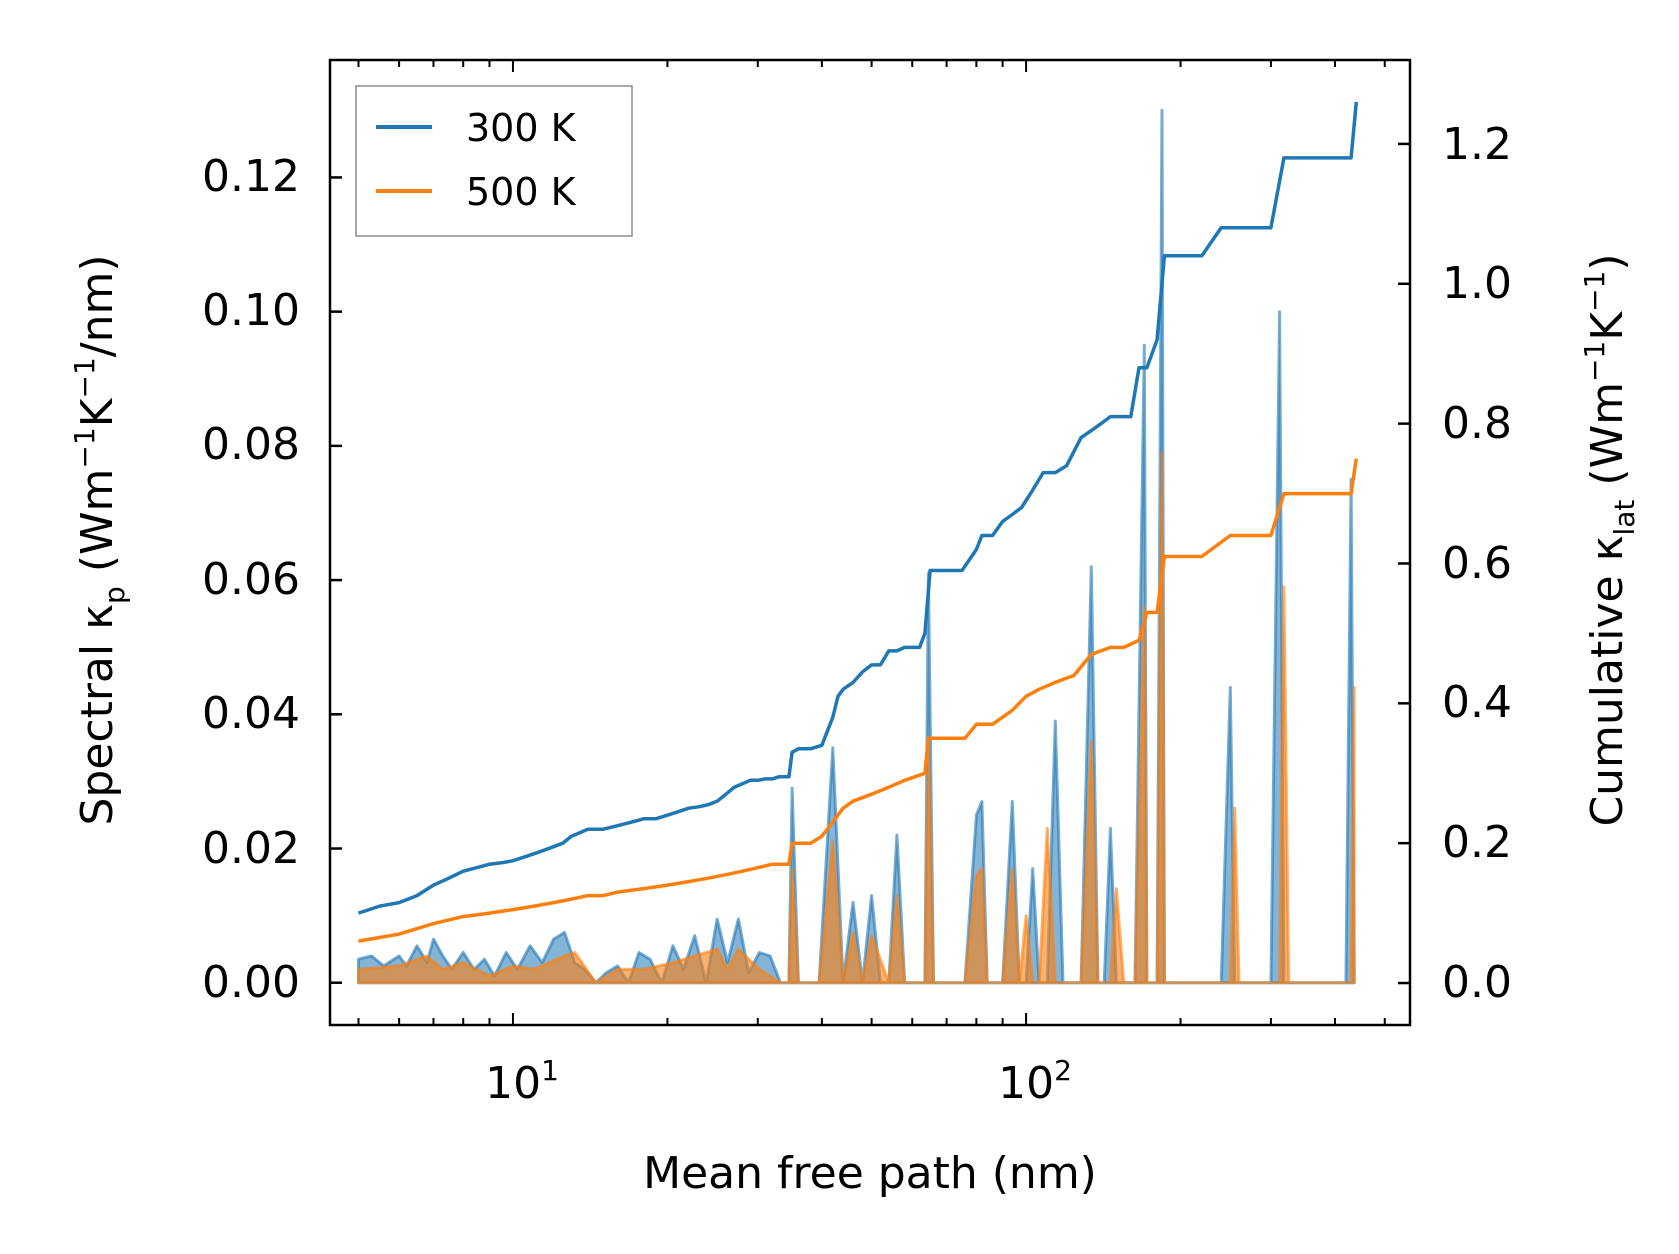  What do you see at coordinates (1477, 283) in the screenshot?
I see `y-right-tick-label: 1.0` at bounding box center [1477, 283].